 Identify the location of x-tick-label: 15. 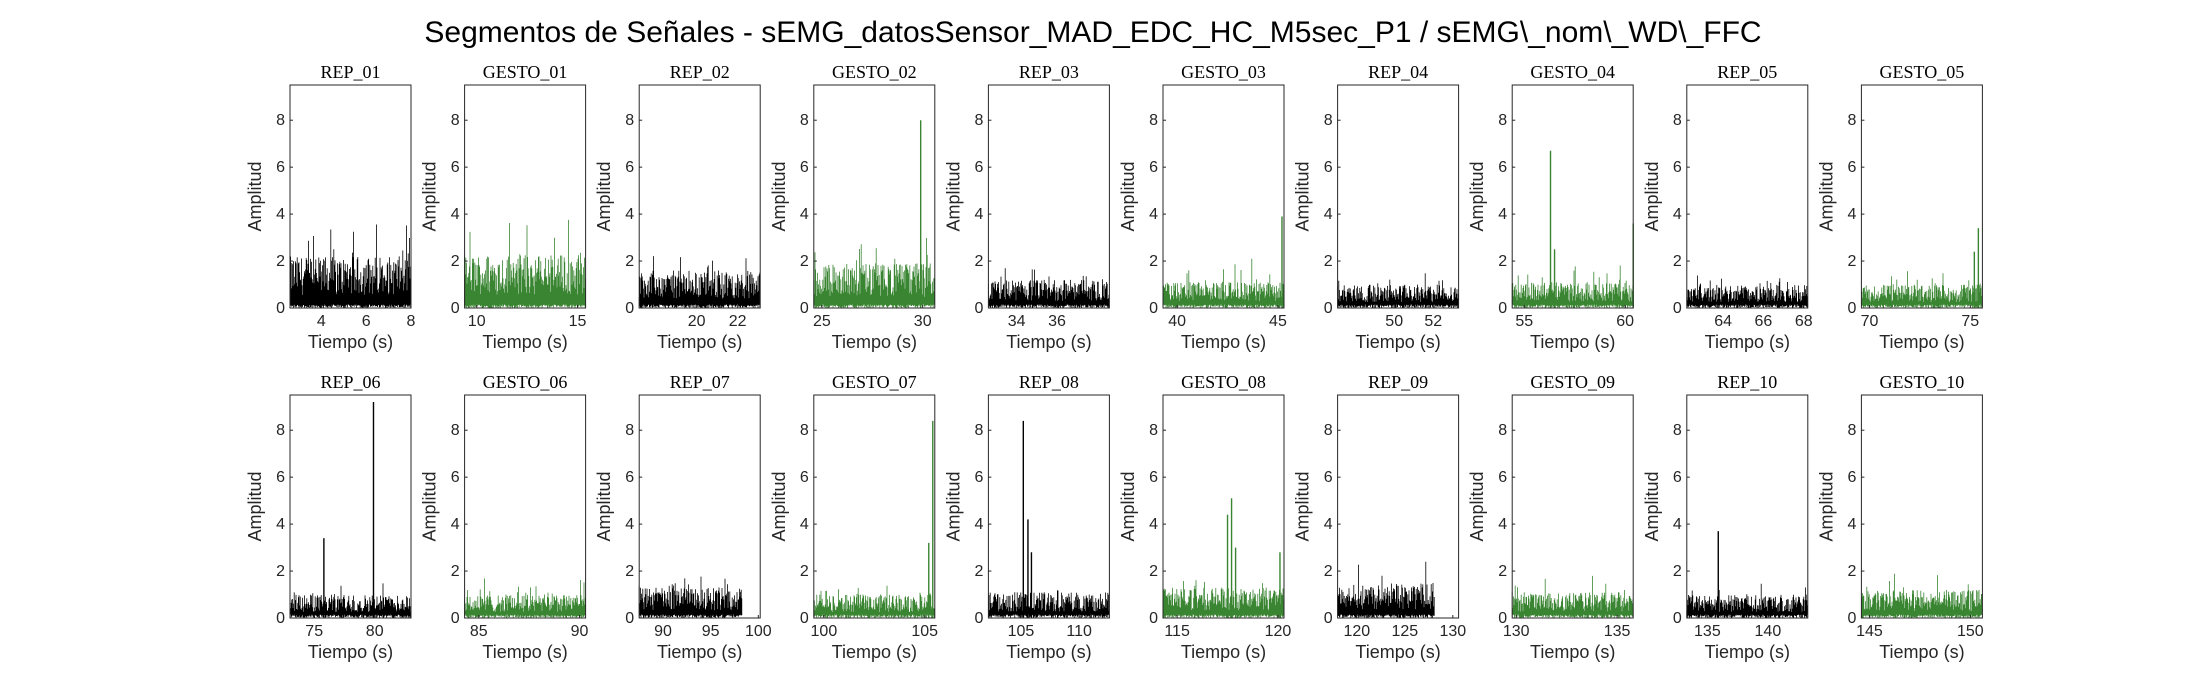
(578, 321).